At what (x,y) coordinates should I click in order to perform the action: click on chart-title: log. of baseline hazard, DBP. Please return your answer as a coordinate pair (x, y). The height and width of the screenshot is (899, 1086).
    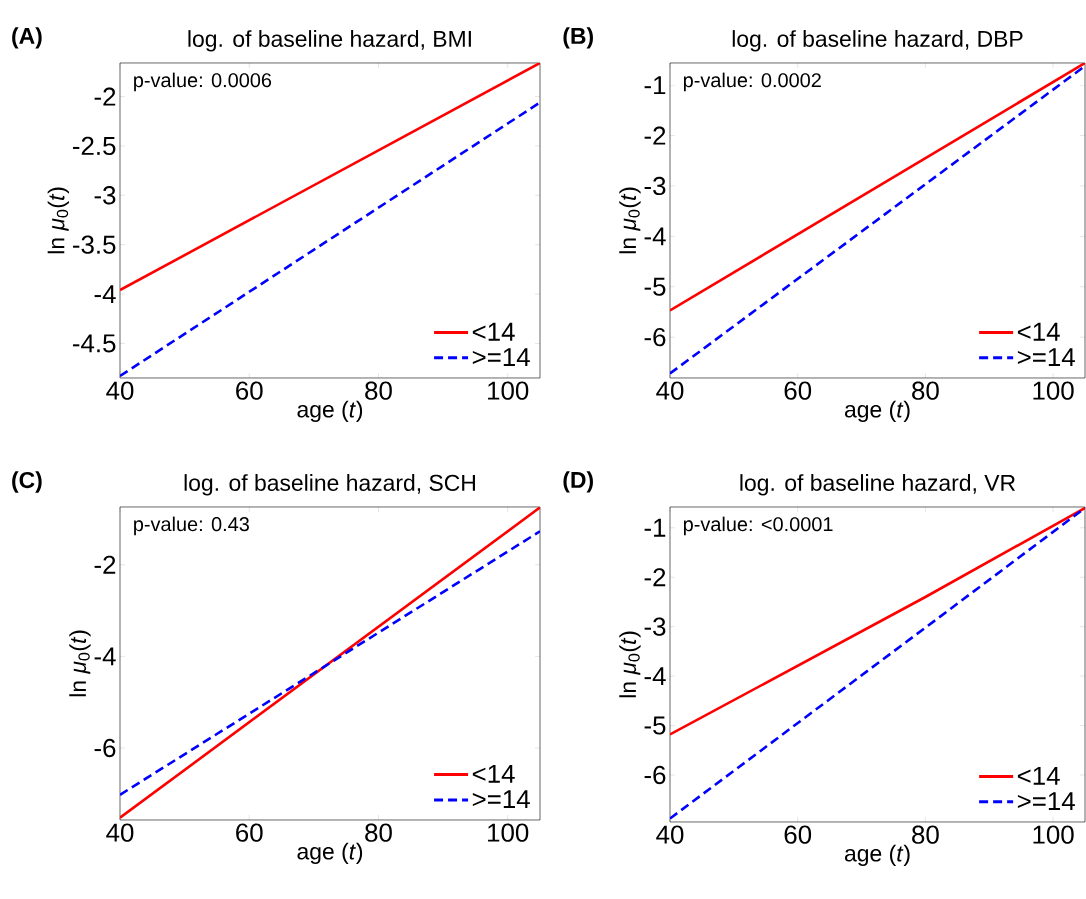
    Looking at the image, I should click on (877, 41).